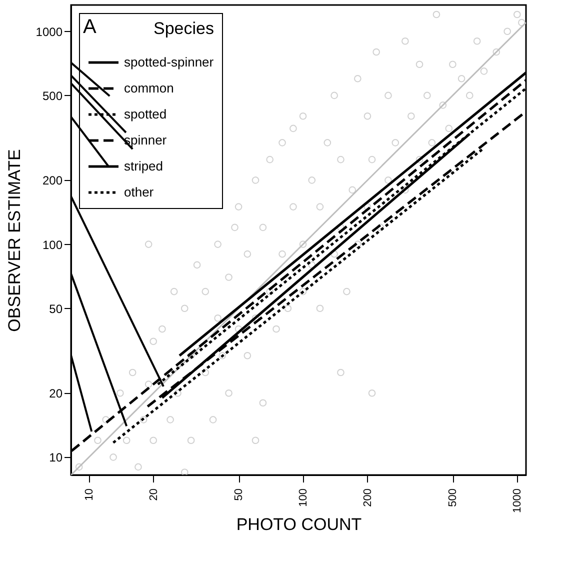  What do you see at coordinates (453, 497) in the screenshot?
I see `x-tick-label: 500` at bounding box center [453, 497].